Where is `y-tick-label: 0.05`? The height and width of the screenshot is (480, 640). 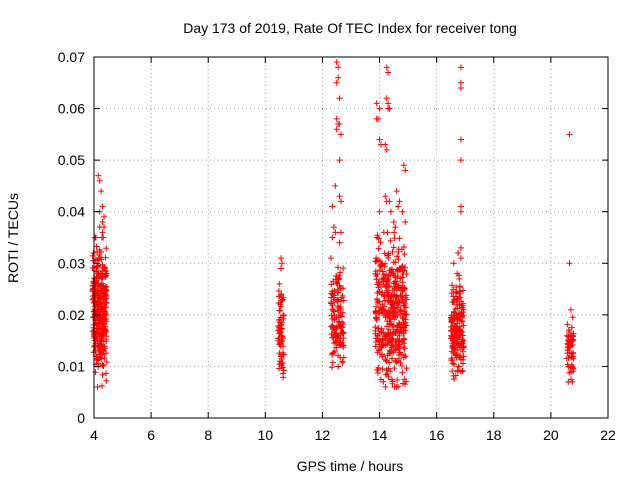
y-tick-label: 0.05 is located at coordinates (71, 160).